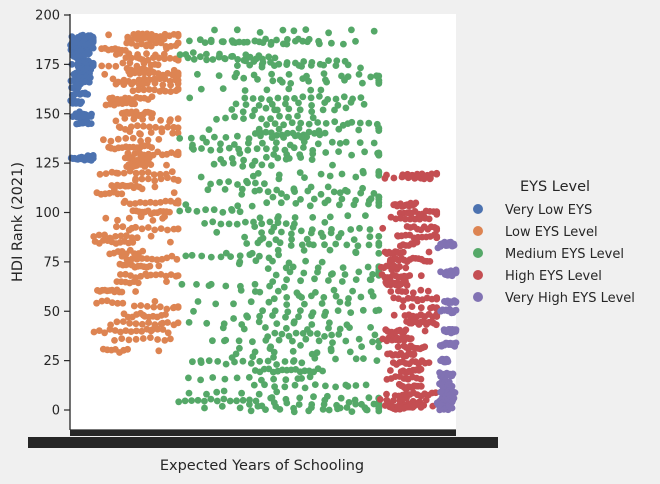 The image size is (660, 484). I want to click on legend-label: High EYS Level, so click(553, 276).